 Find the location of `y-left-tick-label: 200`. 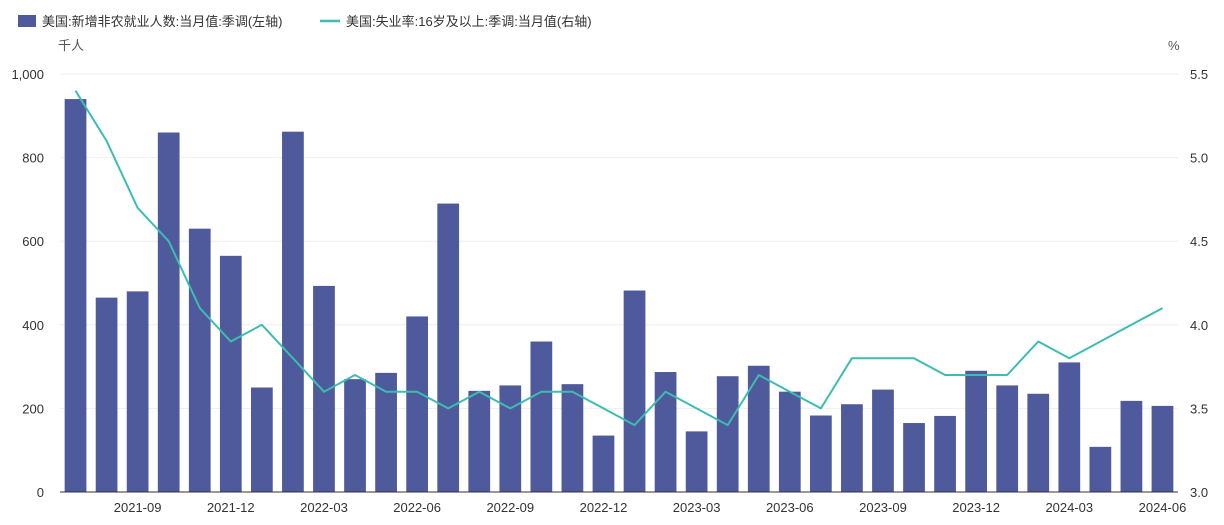

y-left-tick-label: 200 is located at coordinates (33, 408).